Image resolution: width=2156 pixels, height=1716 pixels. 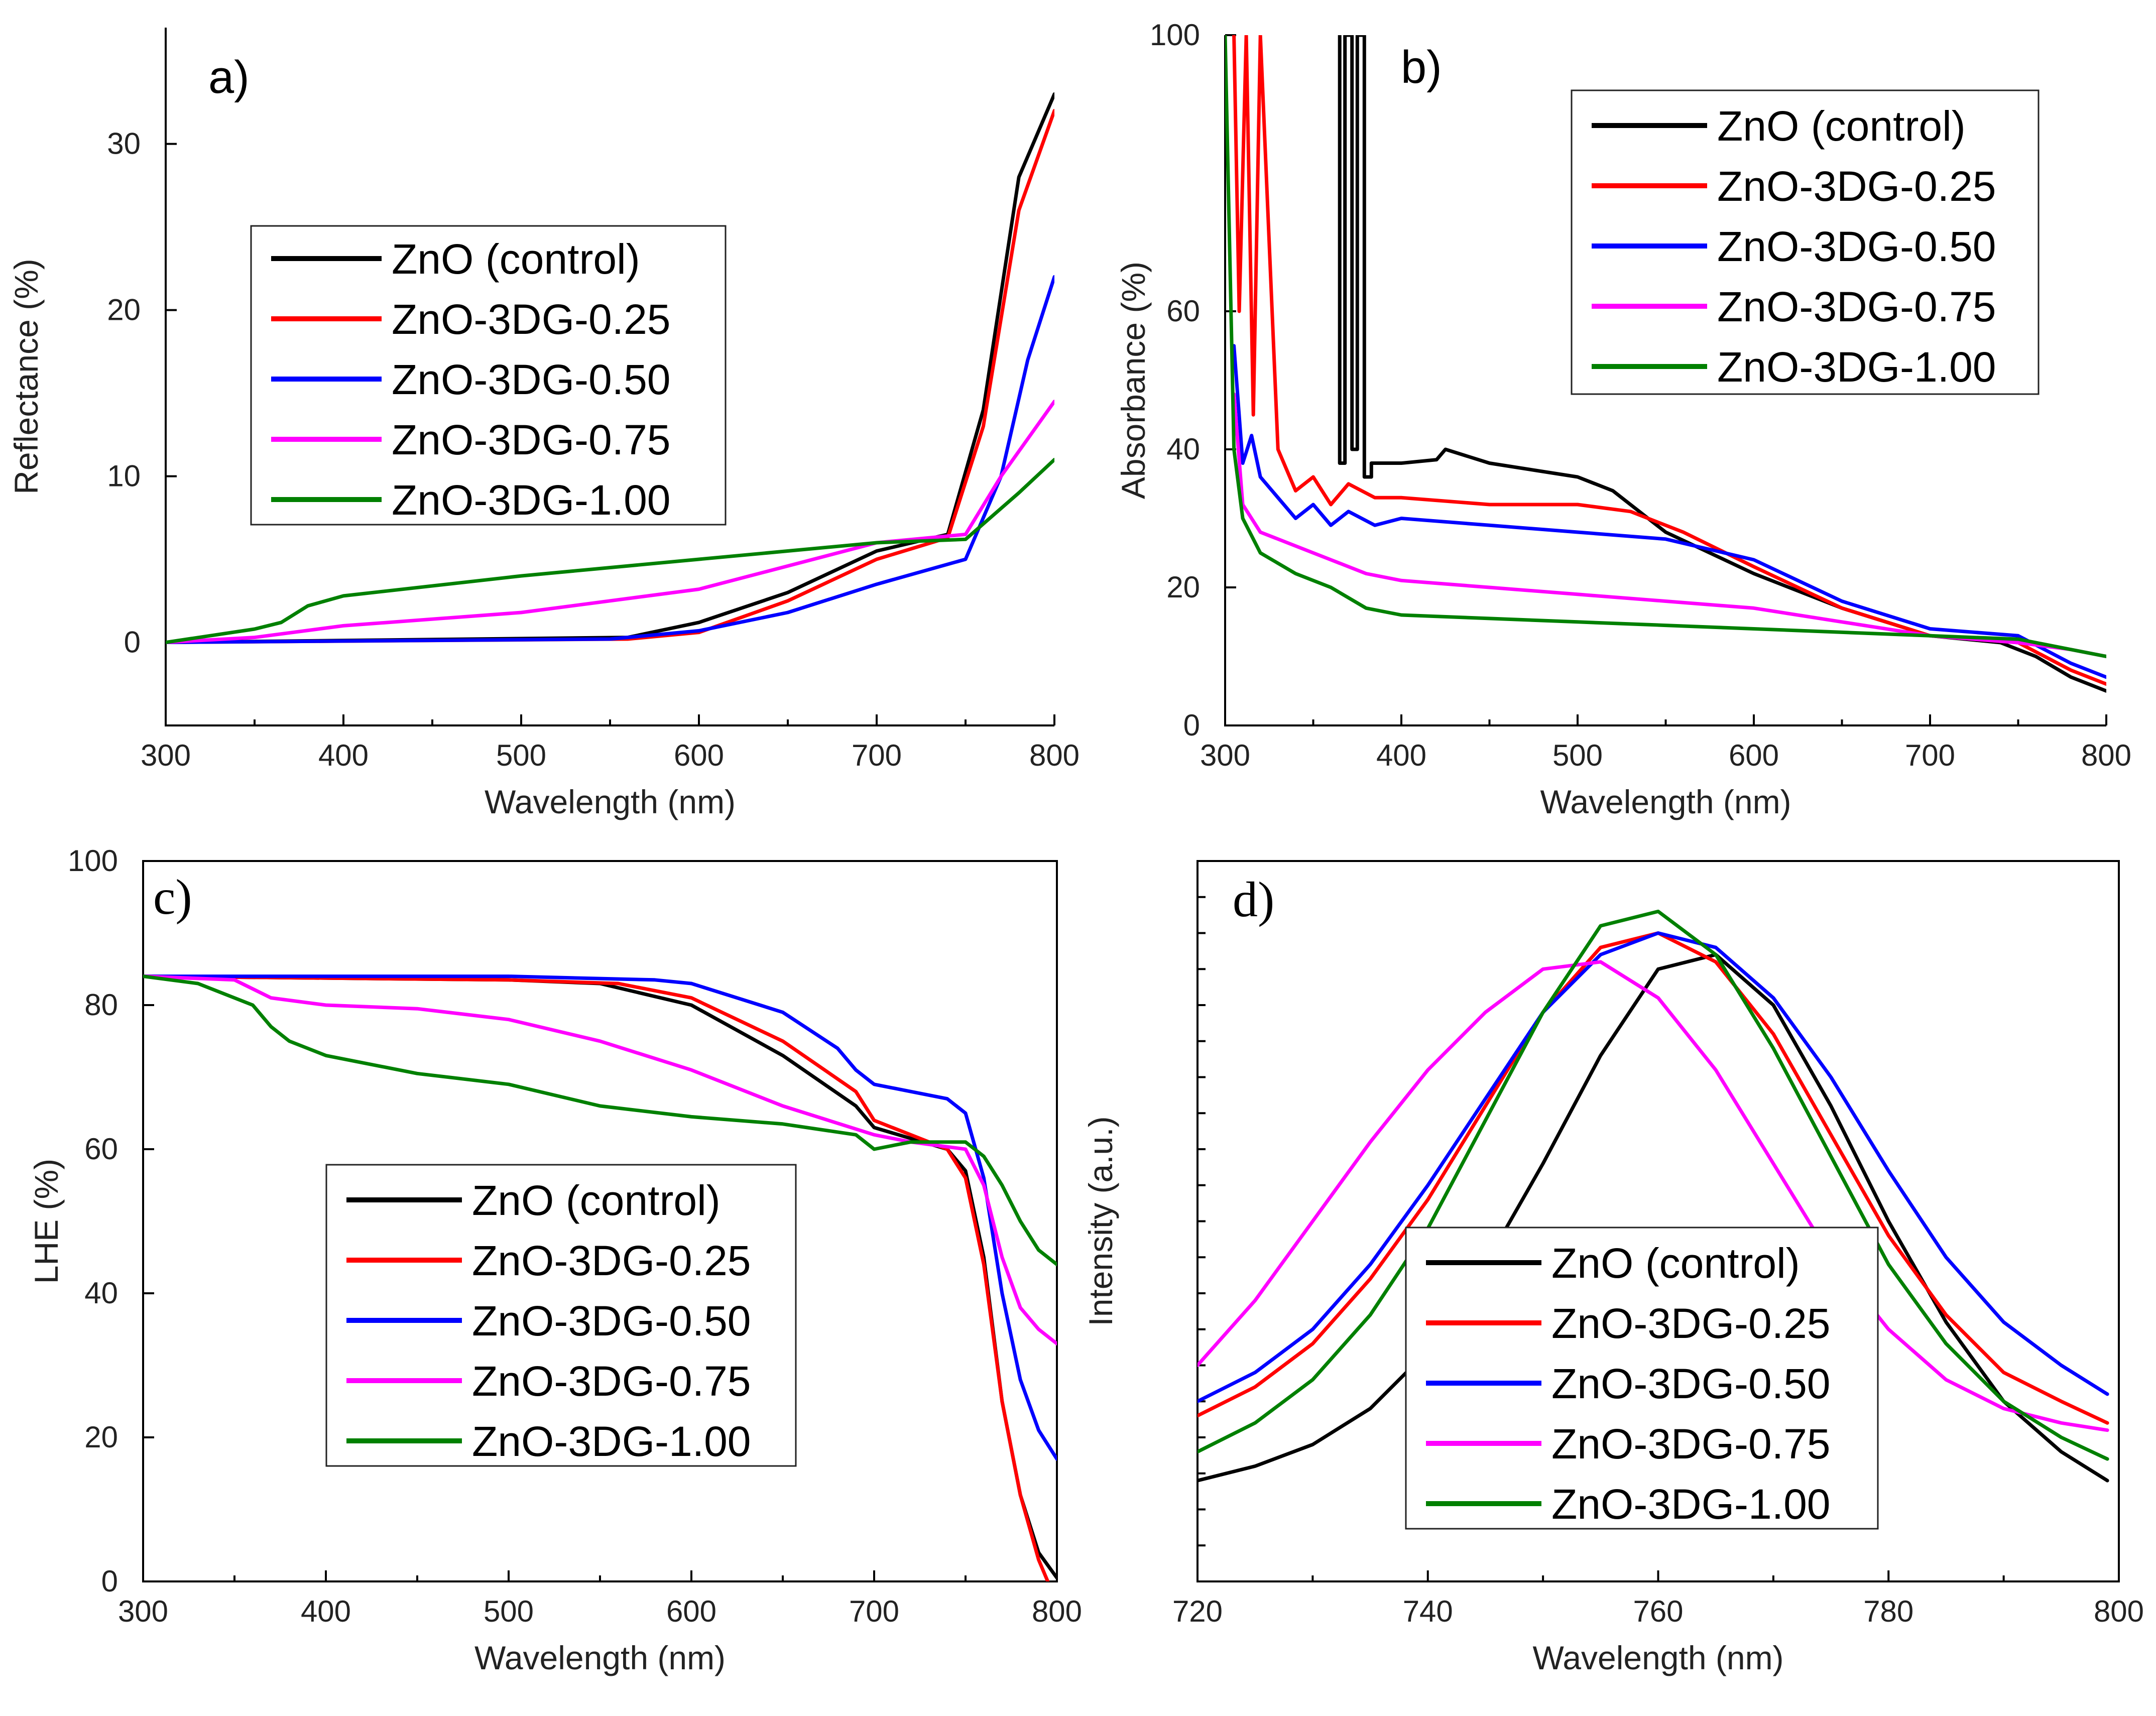 What do you see at coordinates (101, 1005) in the screenshot?
I see `y-tick-label: 80` at bounding box center [101, 1005].